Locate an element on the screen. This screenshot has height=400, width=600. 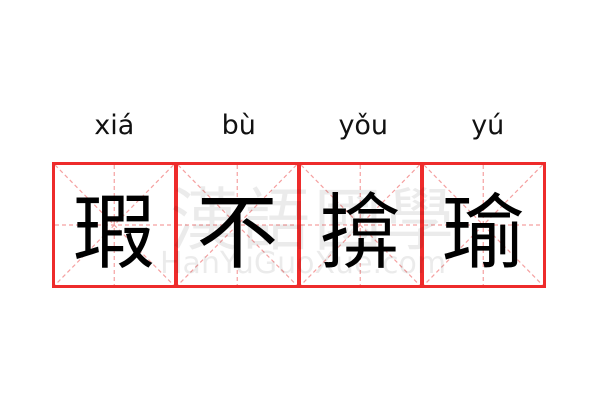
pinyin-2: bù is located at coordinates (238, 125).